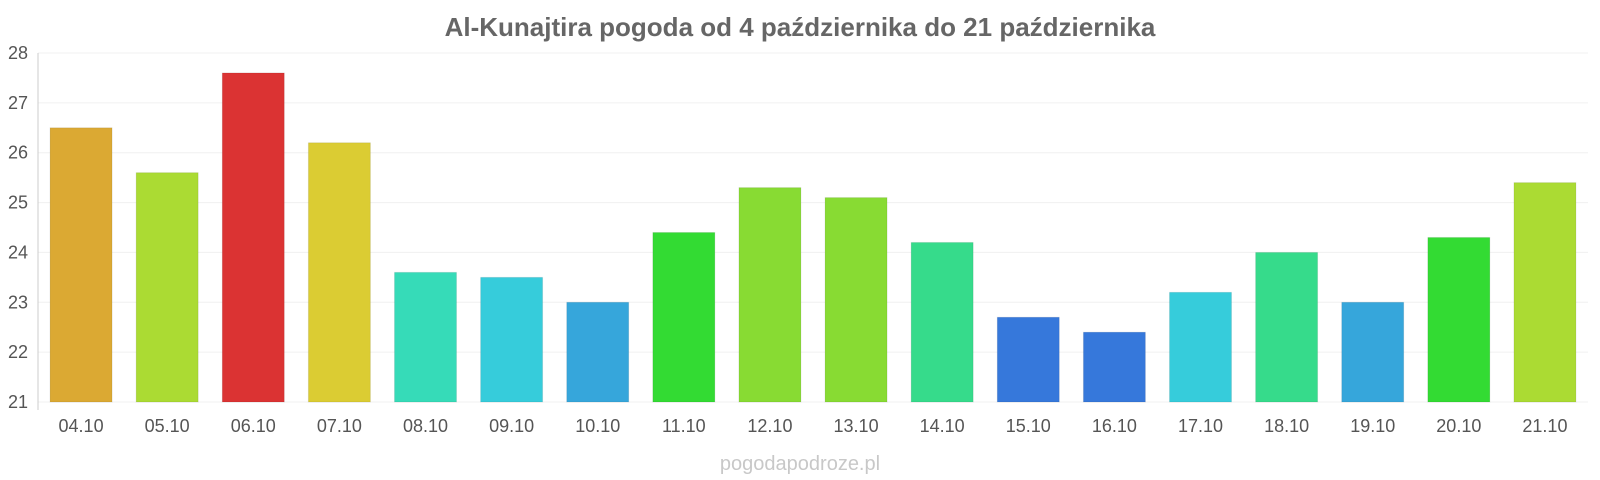  What do you see at coordinates (167, 287) in the screenshot?
I see `bar-05.10` at bounding box center [167, 287].